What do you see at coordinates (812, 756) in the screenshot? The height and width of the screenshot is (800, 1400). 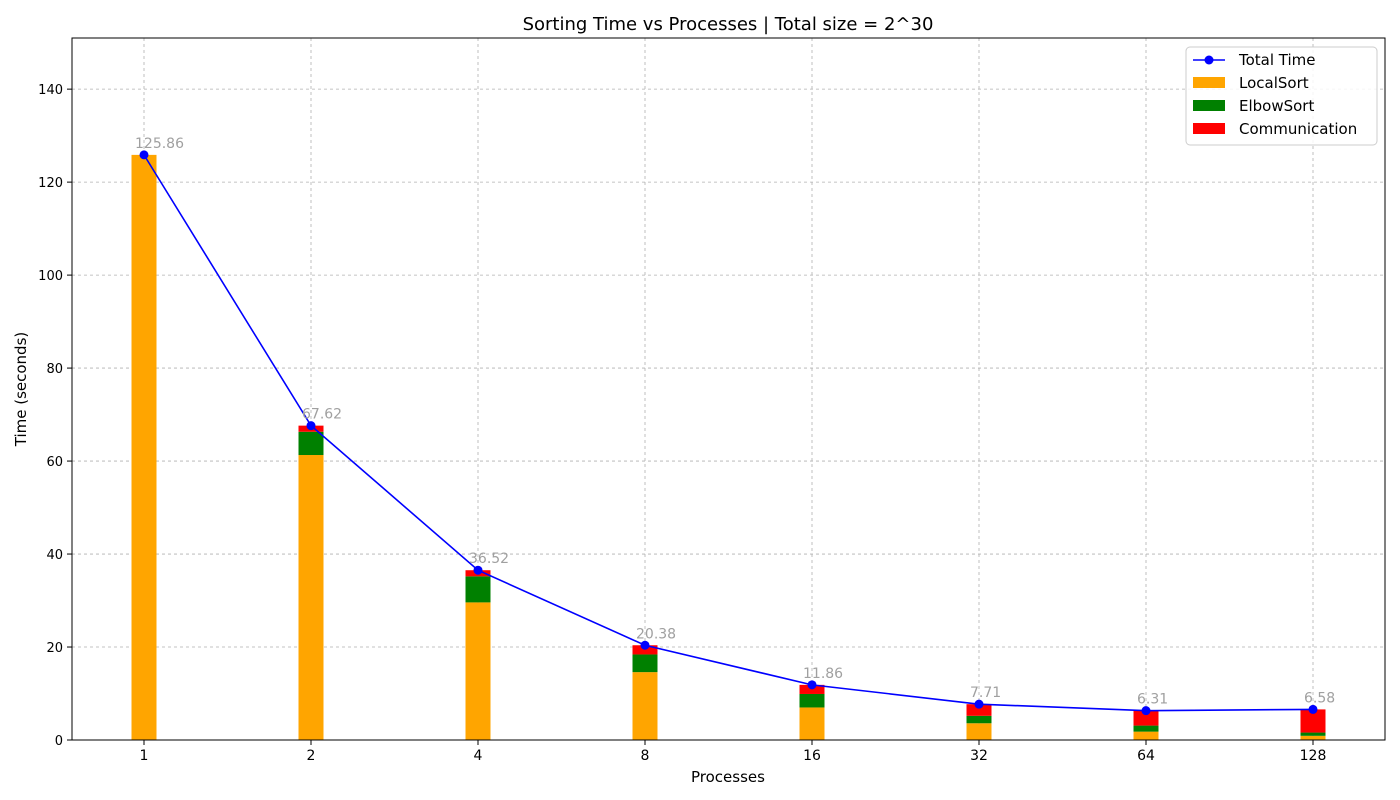 I see `x-tick-label-16: 16` at bounding box center [812, 756].